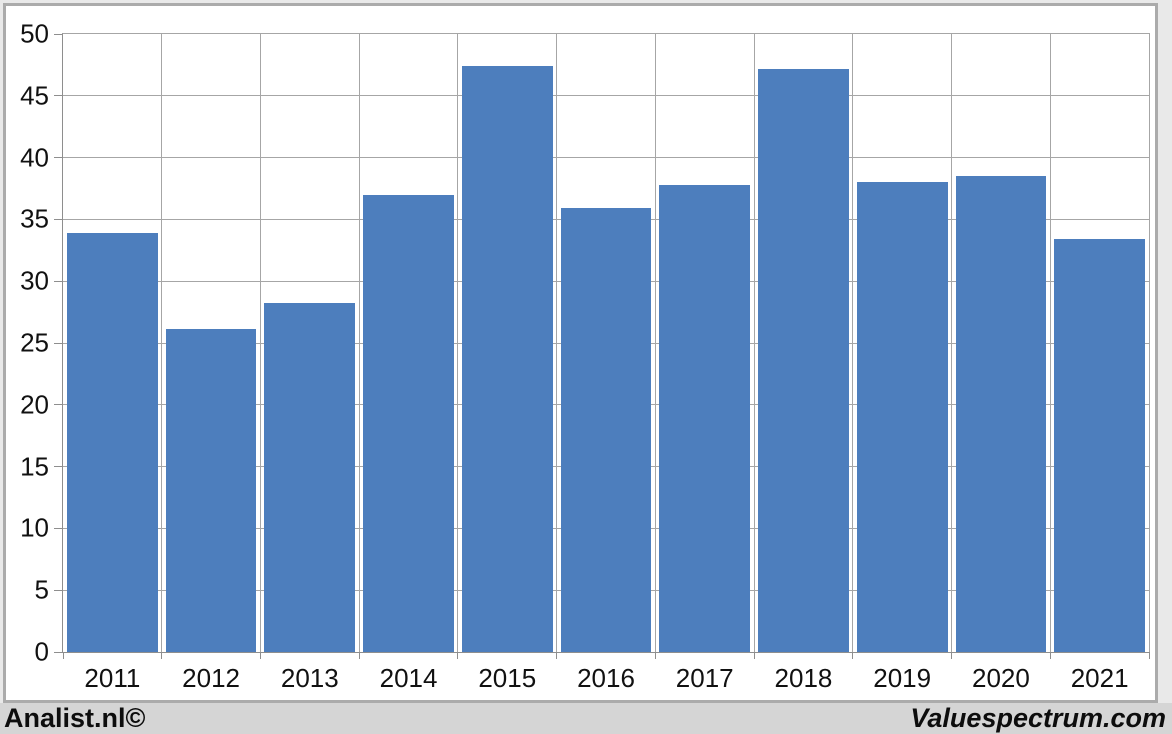 Image resolution: width=1172 pixels, height=734 pixels. Describe the element at coordinates (1099, 678) in the screenshot. I see `x-axis-label: 2021` at that location.